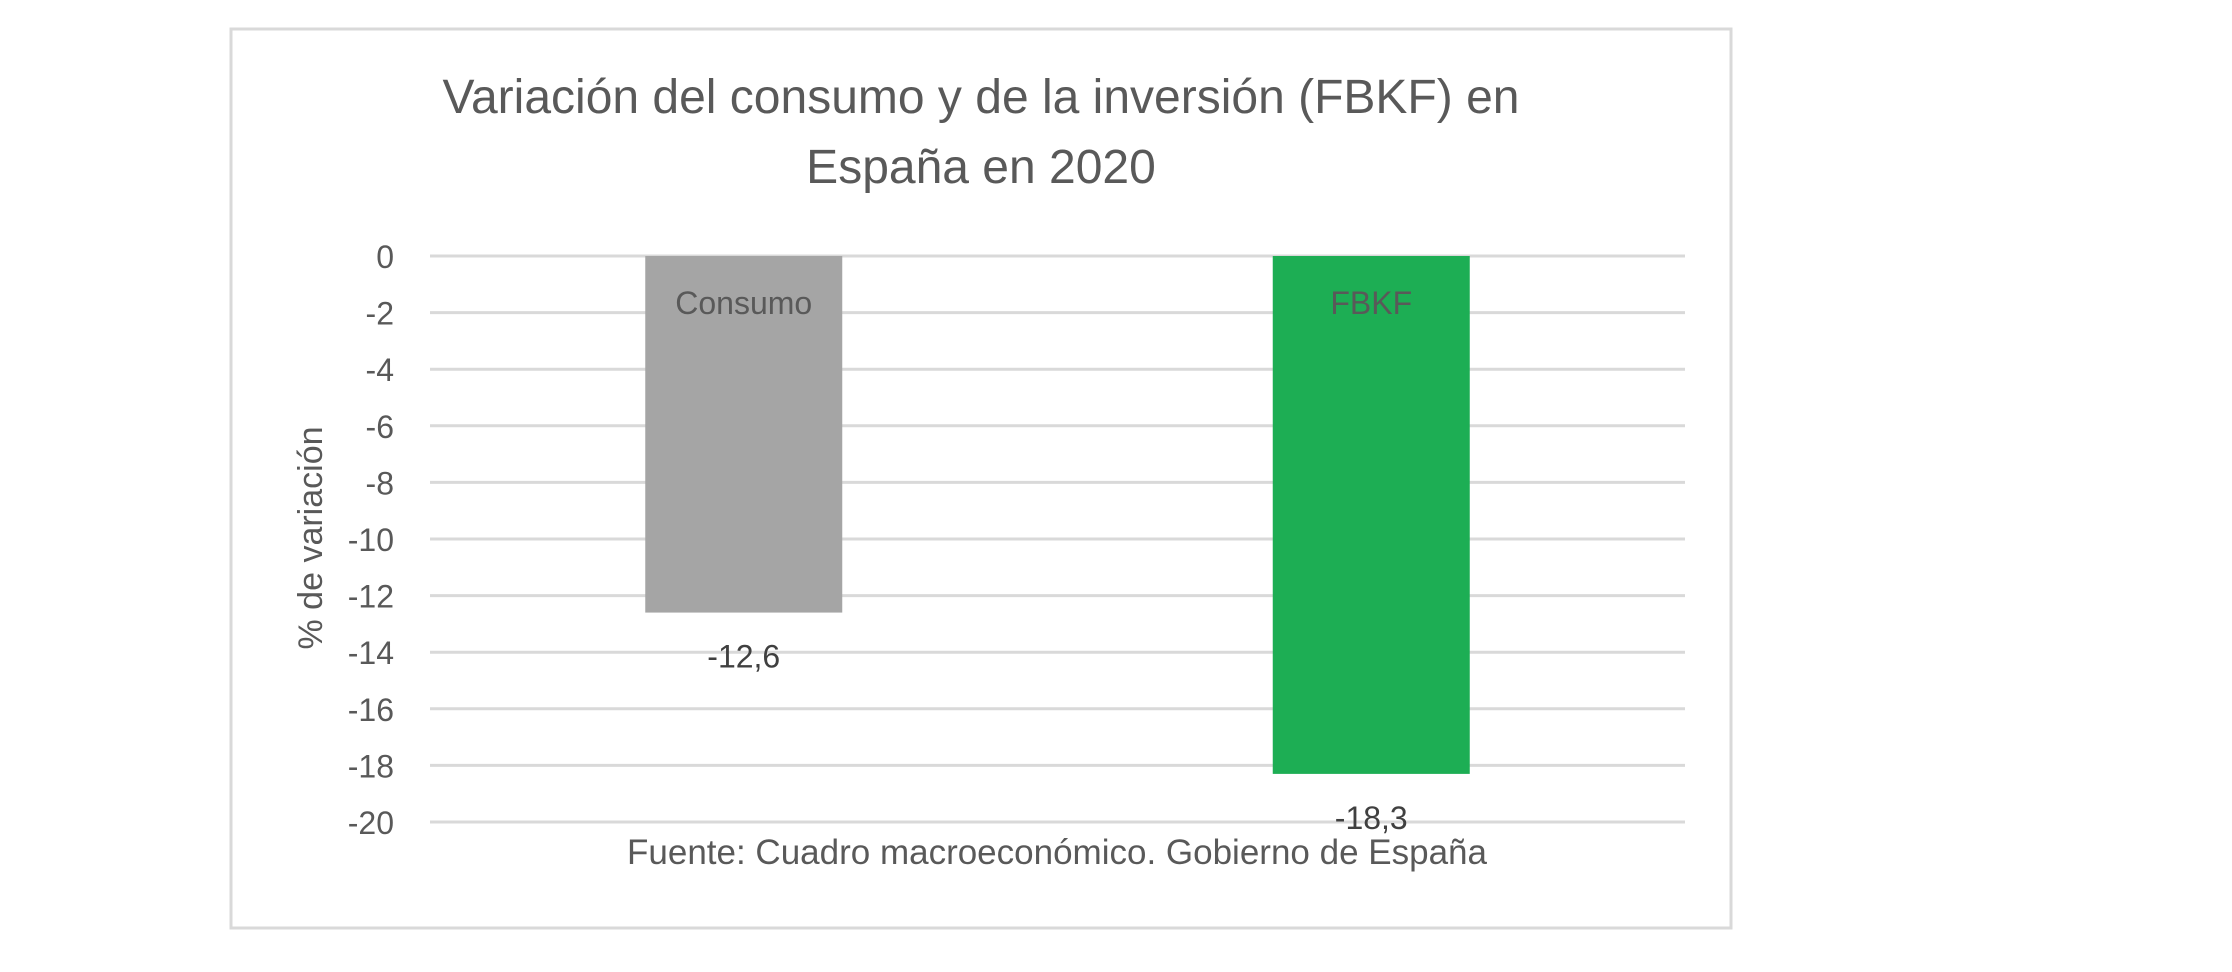  What do you see at coordinates (981, 167) in the screenshot?
I see `chart-title-line-2: España en 2020` at bounding box center [981, 167].